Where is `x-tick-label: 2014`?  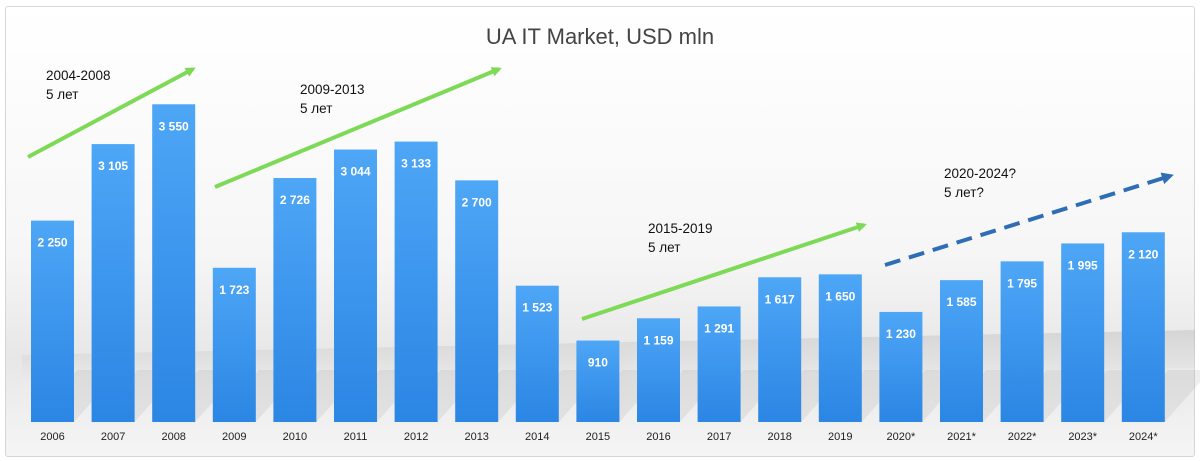
x-tick-label: 2014 is located at coordinates (537, 437).